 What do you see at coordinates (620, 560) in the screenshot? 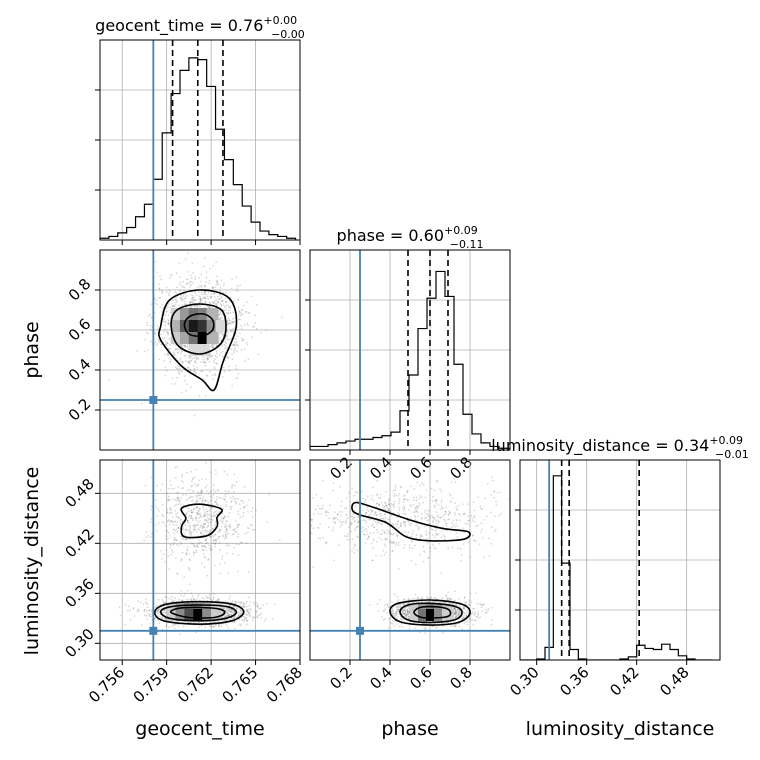
I see `panel-frame` at bounding box center [620, 560].